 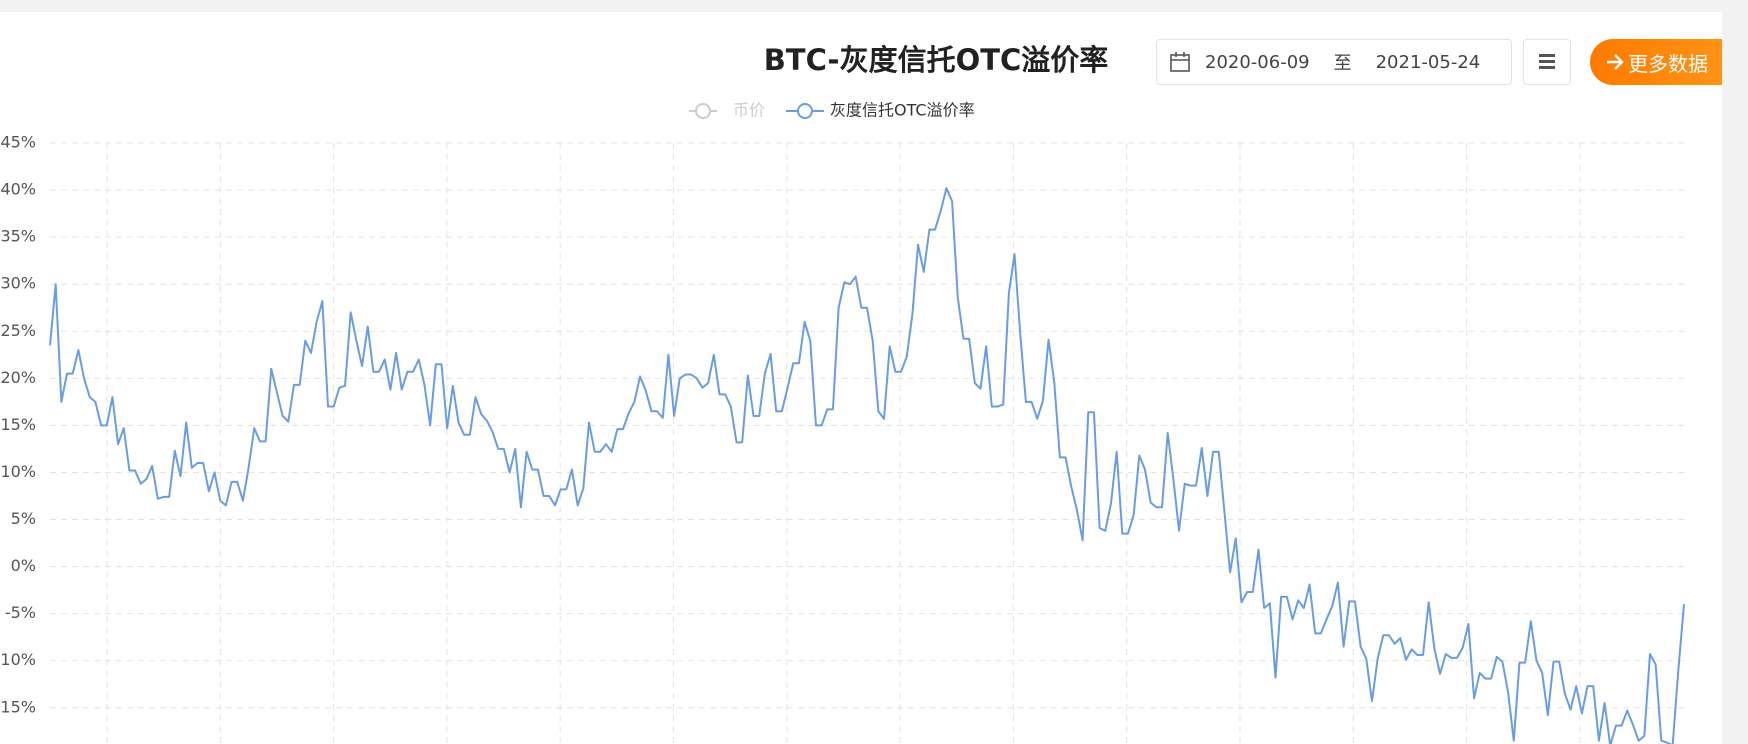 What do you see at coordinates (20, 612) in the screenshot?
I see `y-tick-label: -5%` at bounding box center [20, 612].